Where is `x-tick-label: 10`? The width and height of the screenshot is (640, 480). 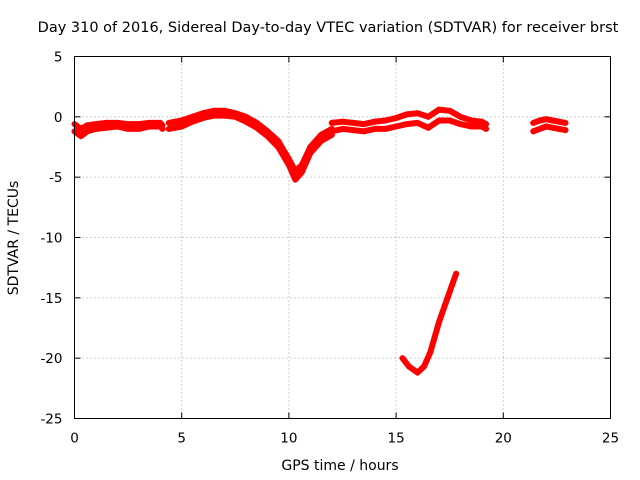 x-tick-label: 10 is located at coordinates (288, 439).